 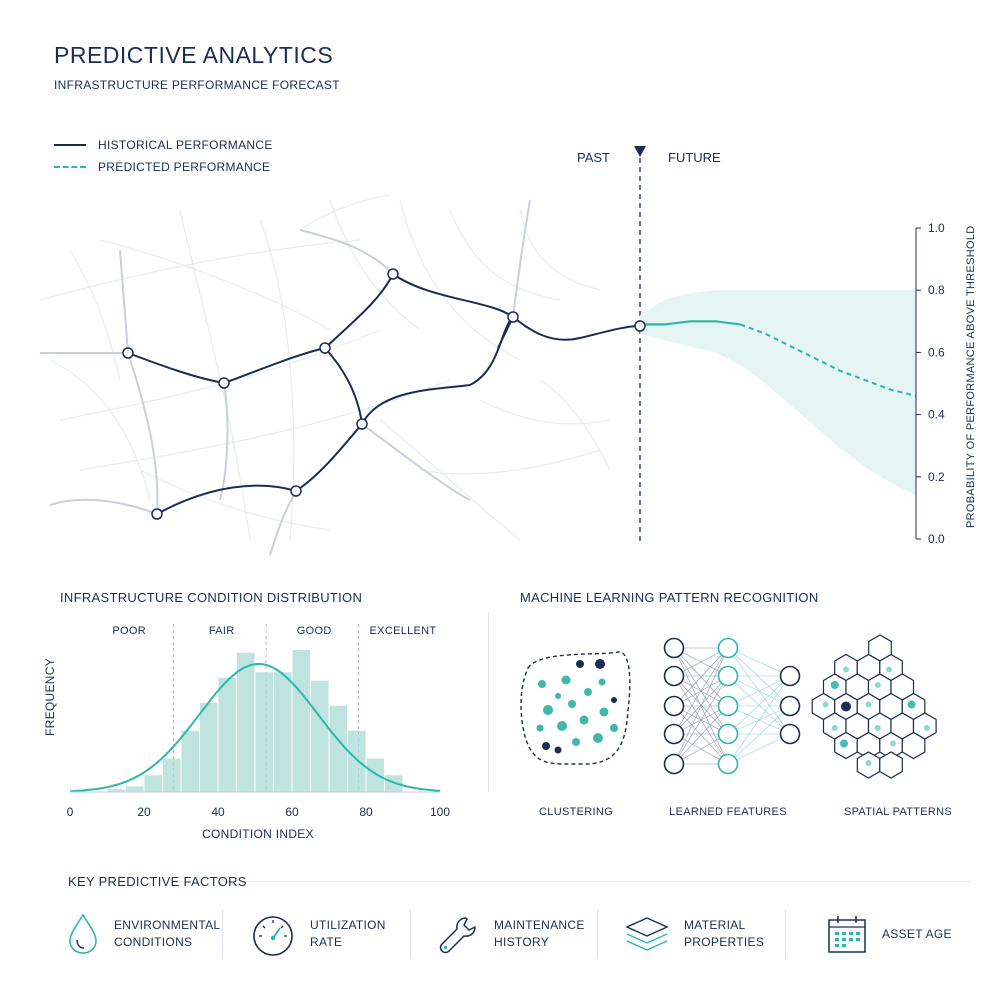 I want to click on zone-label: EXCELLENT, so click(x=403, y=631).